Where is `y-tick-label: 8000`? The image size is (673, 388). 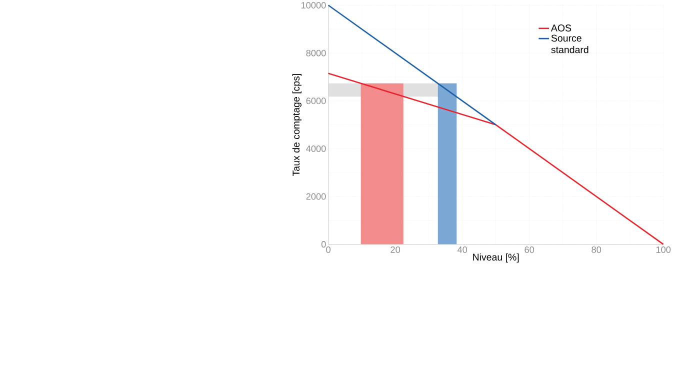
y-tick-label: 8000 is located at coordinates (316, 53).